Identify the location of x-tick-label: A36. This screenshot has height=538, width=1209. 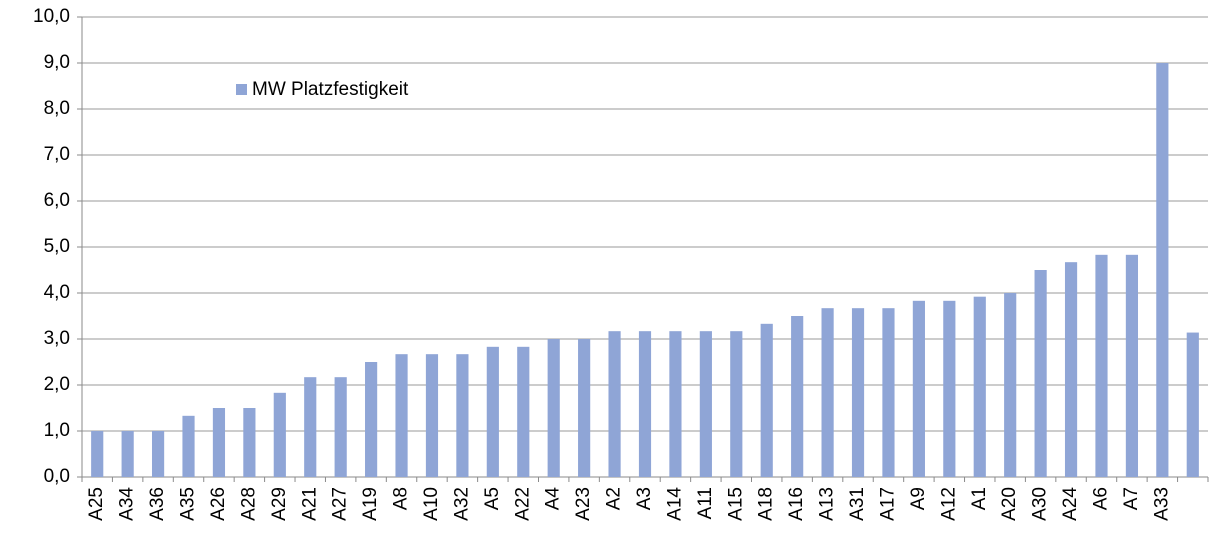
(157, 504).